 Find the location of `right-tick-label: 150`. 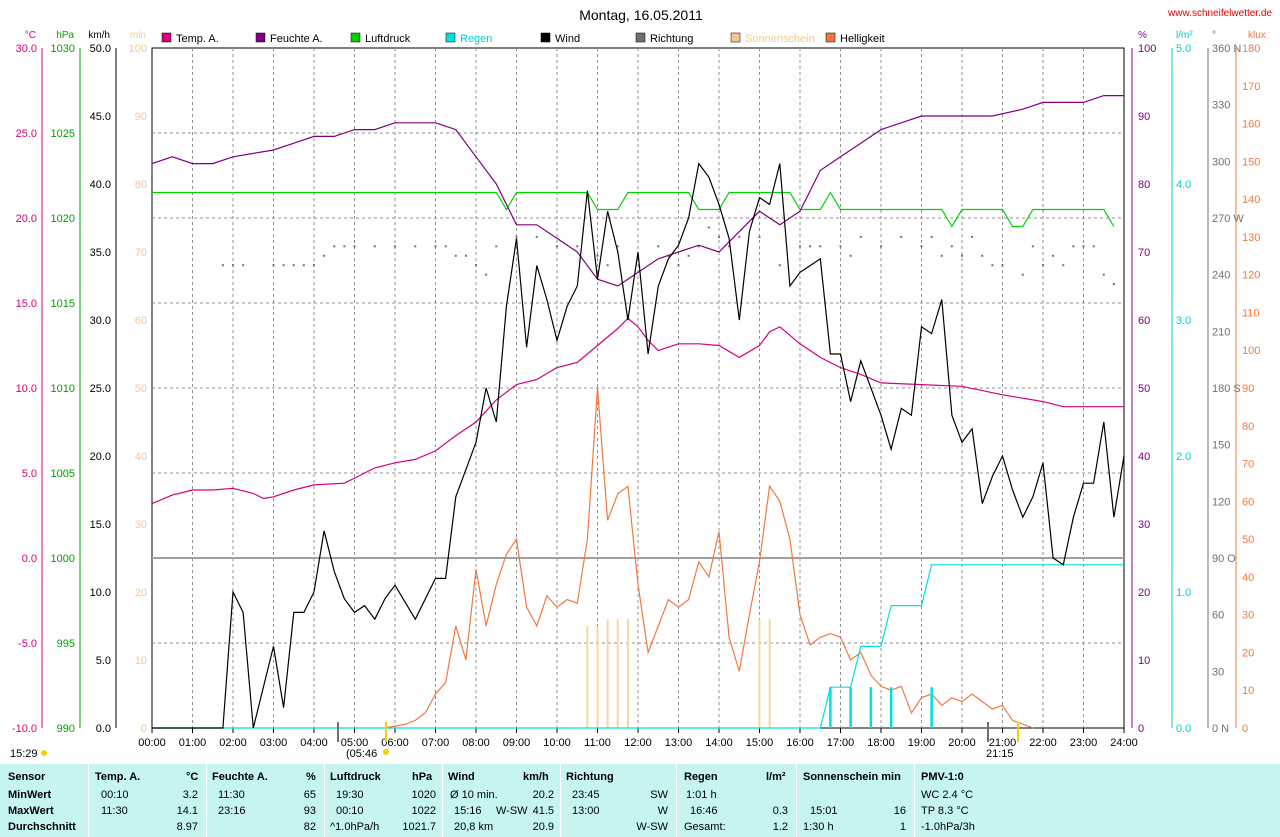

right-tick-label: 150 is located at coordinates (1221, 446).